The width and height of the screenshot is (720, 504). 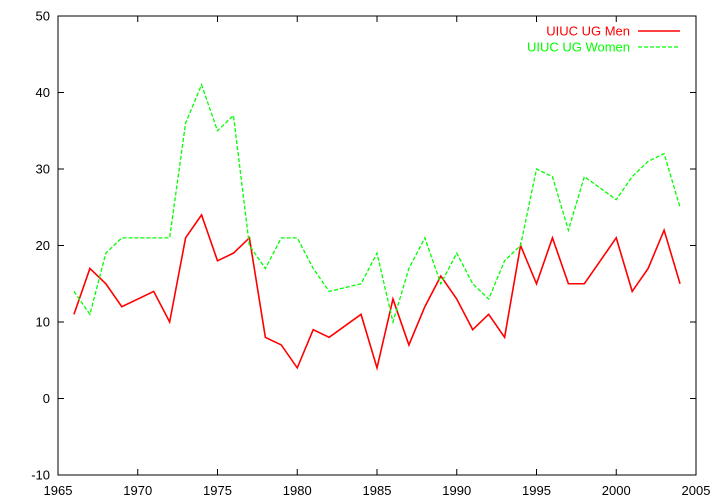 I want to click on x-tick-label: 1980, so click(x=297, y=490).